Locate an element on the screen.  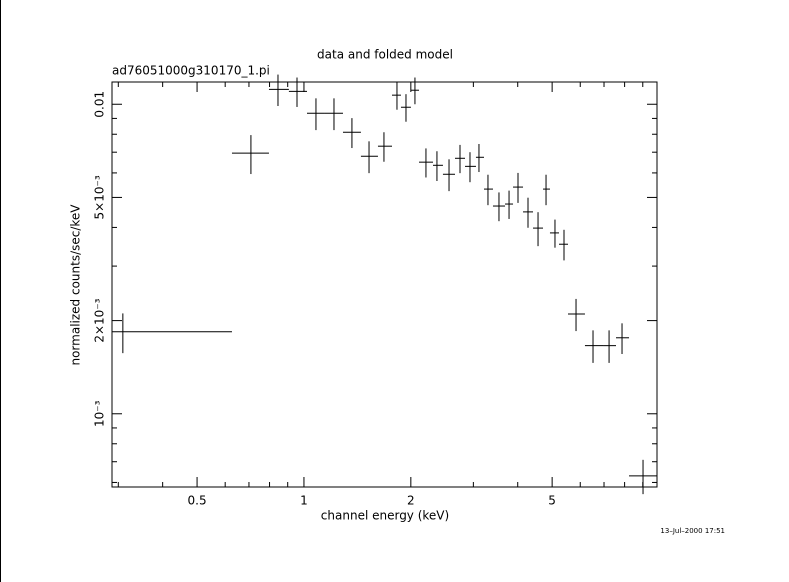
chart-subtitle: ad76051000g310170_1.pi is located at coordinates (191, 71).